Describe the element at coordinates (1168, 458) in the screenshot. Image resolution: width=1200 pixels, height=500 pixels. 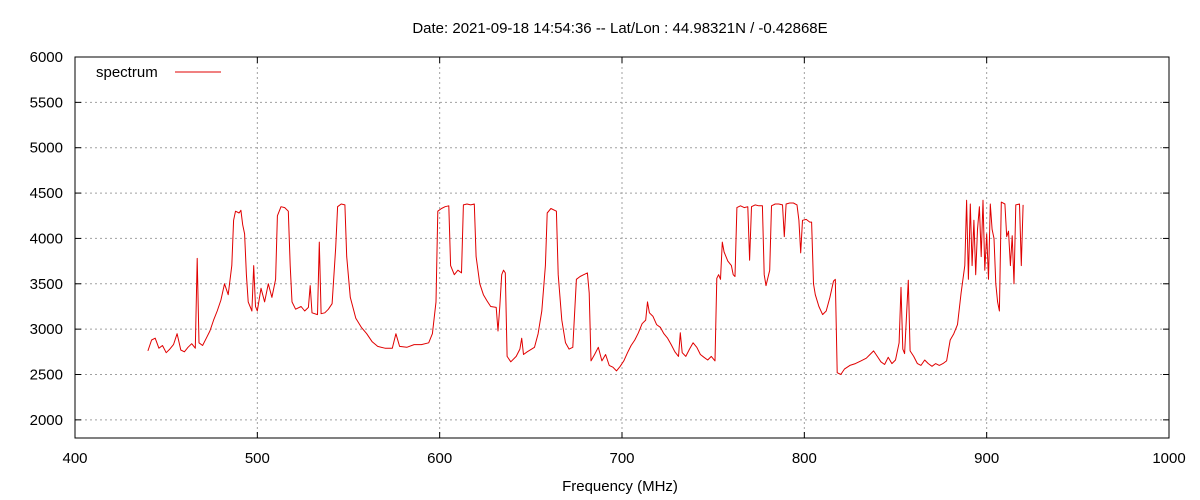
I see `x-tick-label: 1000` at that location.